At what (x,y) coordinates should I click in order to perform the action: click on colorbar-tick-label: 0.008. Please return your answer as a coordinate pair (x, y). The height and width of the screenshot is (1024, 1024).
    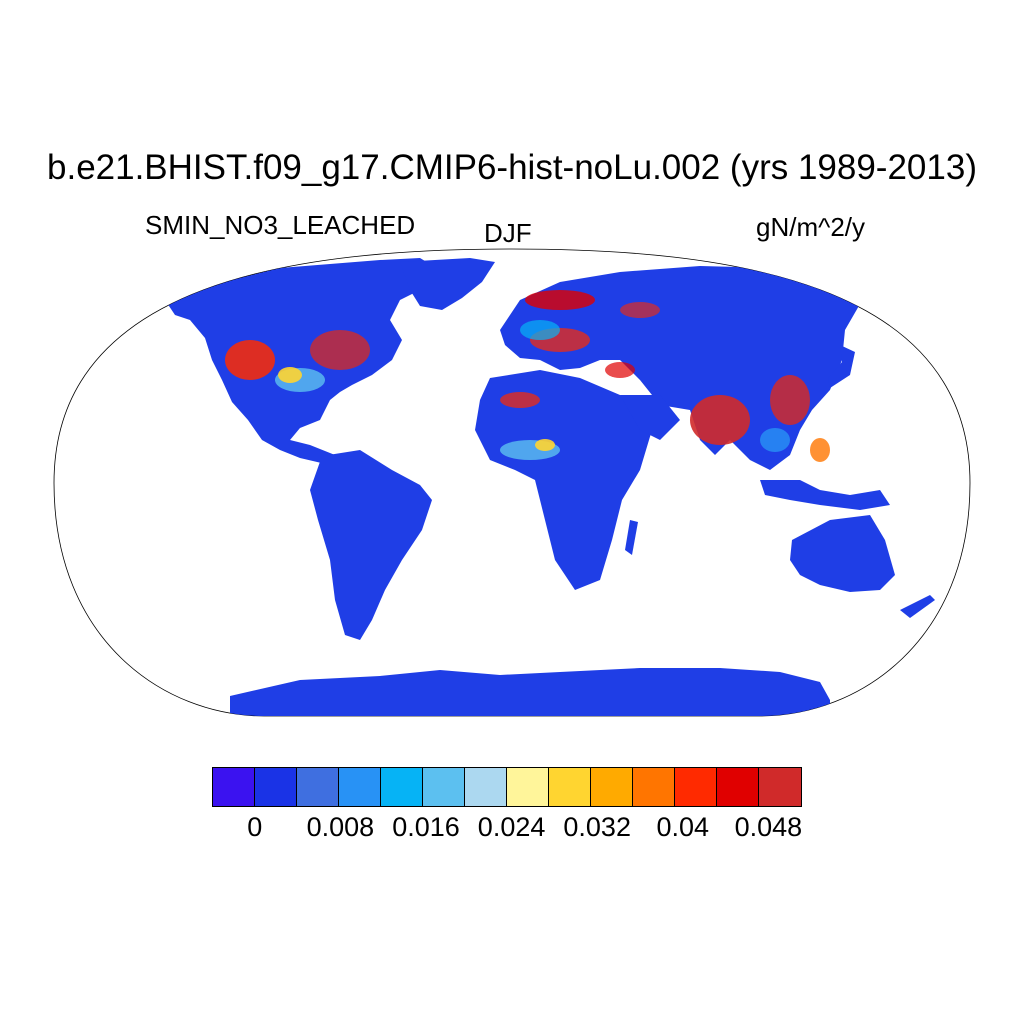
    Looking at the image, I should click on (340, 827).